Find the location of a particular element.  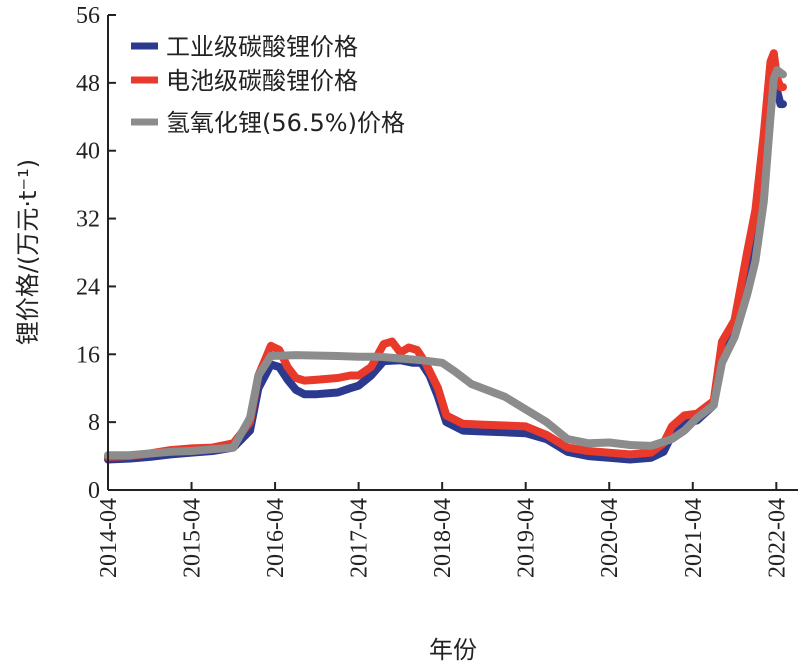

y-tick-label: 40 is located at coordinates (88, 152).